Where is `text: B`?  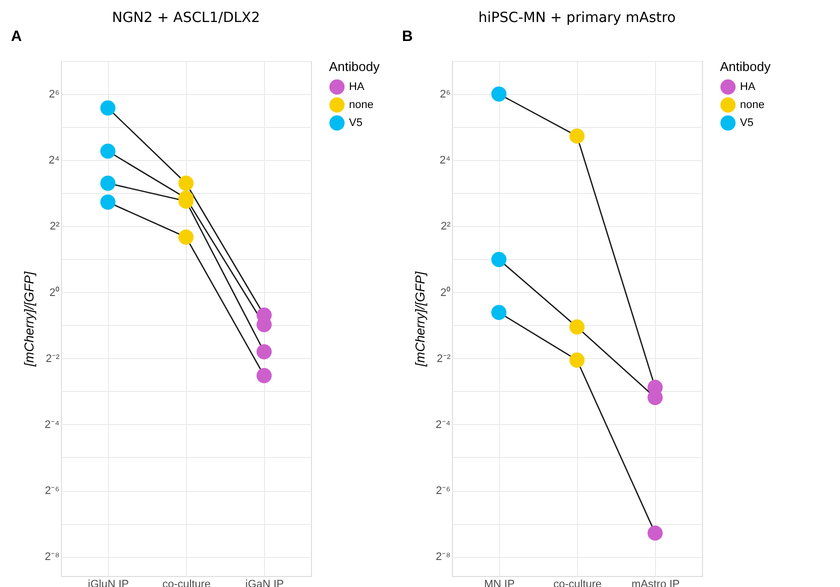
text: B is located at coordinates (407, 36).